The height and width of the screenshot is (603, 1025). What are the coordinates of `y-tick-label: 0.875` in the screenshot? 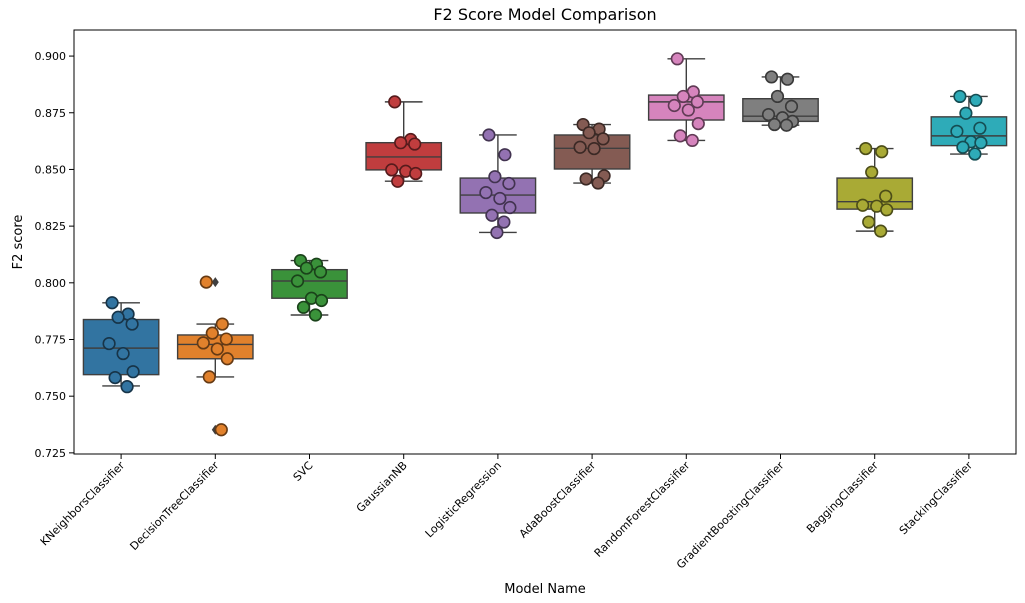 It's located at (51, 113).